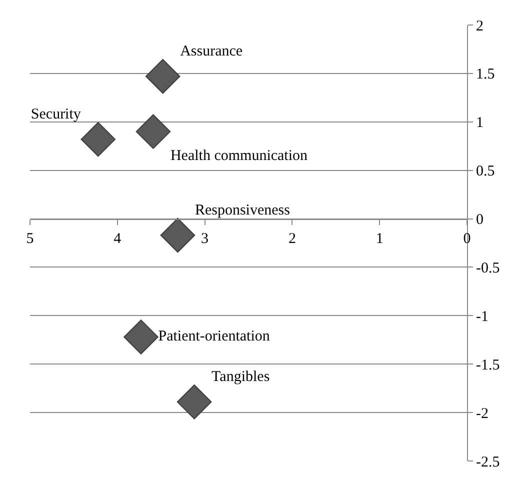 This screenshot has height=482, width=527. Describe the element at coordinates (30, 238) in the screenshot. I see `x-tick-label: 5` at that location.